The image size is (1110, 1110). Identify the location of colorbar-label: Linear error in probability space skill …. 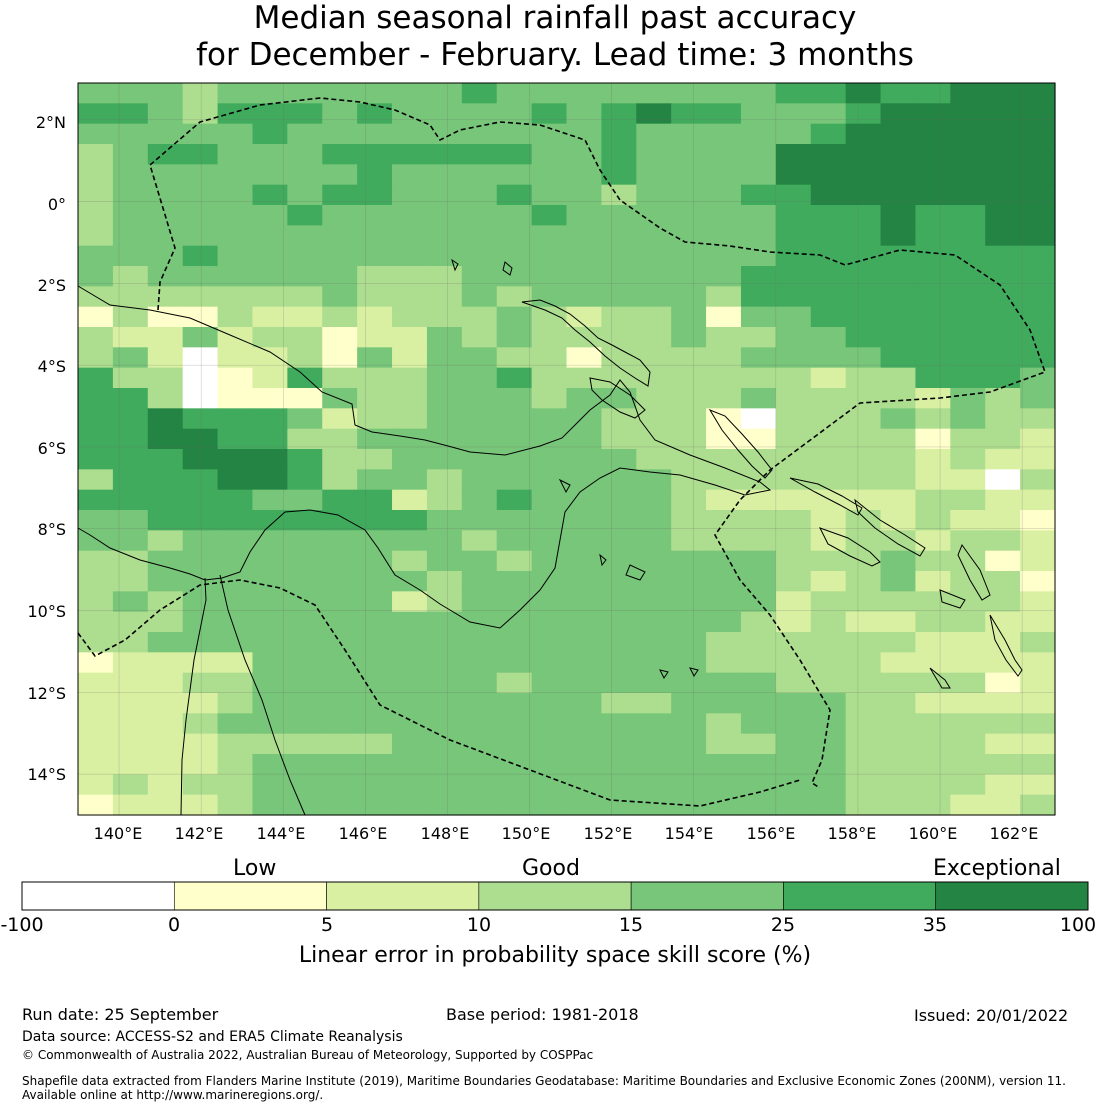
(555, 955).